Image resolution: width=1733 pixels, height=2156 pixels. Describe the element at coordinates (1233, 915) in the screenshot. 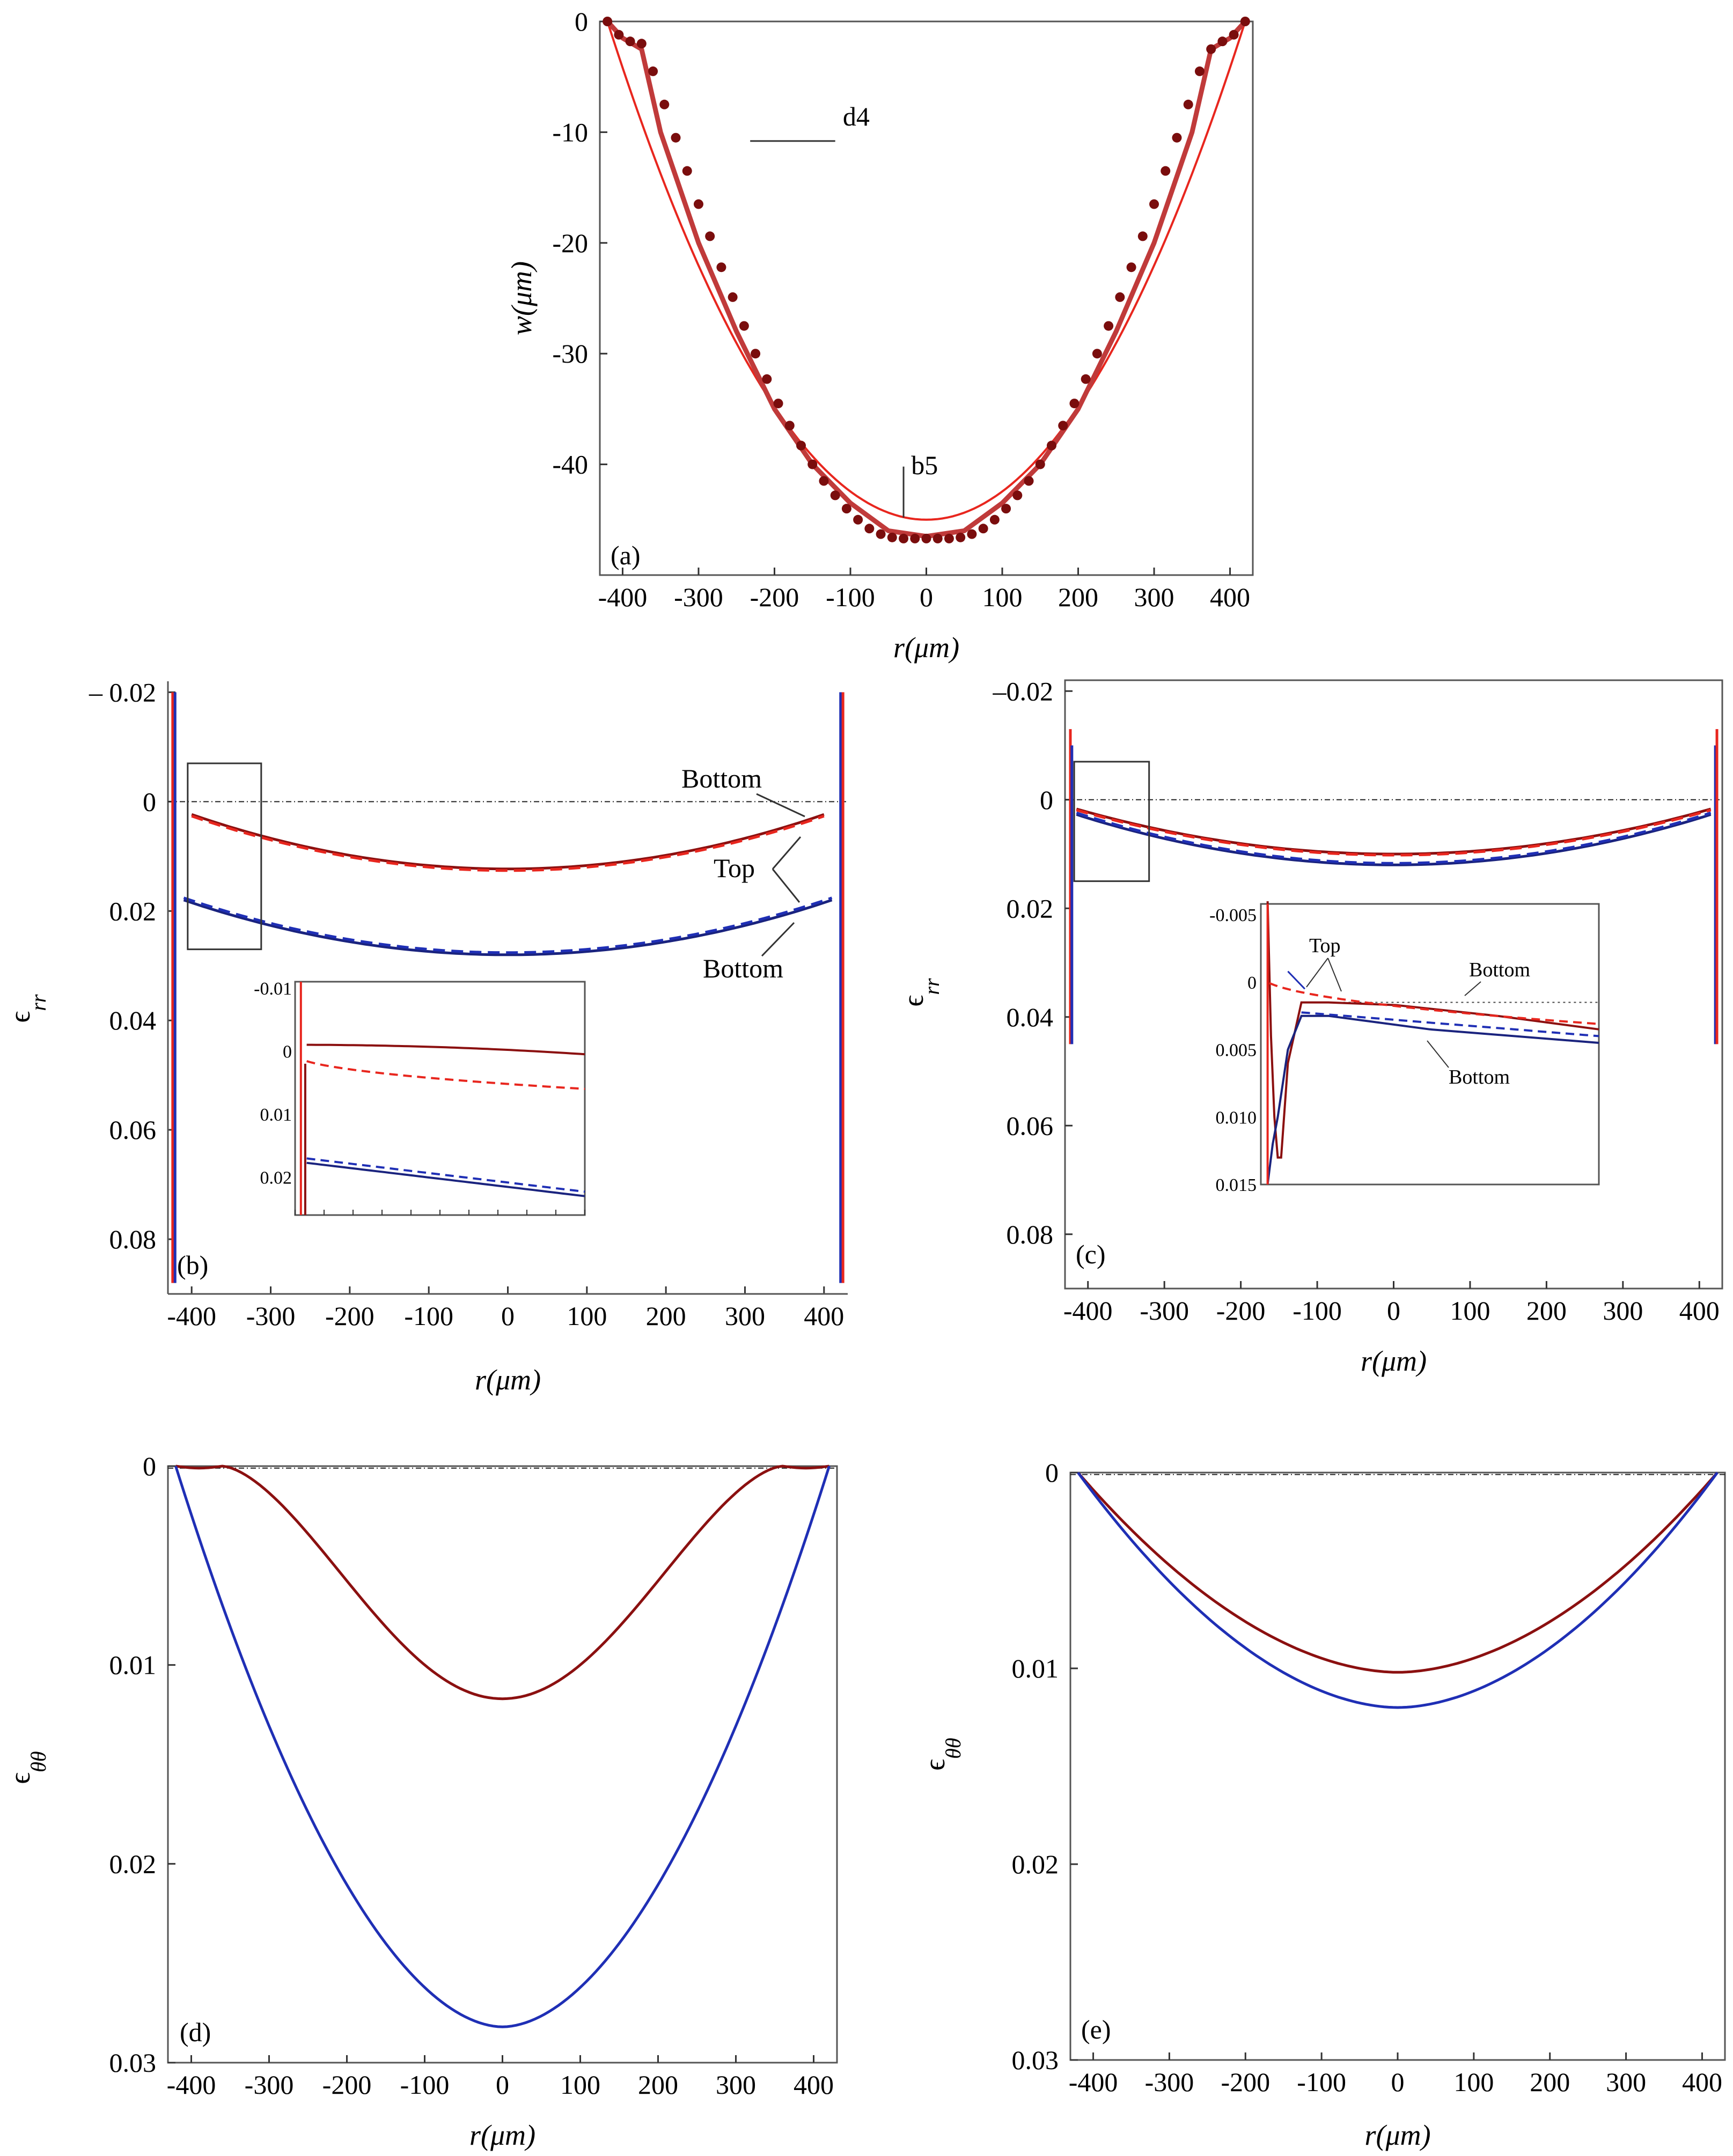

I see `inset-y-tick-label: -0.005` at that location.